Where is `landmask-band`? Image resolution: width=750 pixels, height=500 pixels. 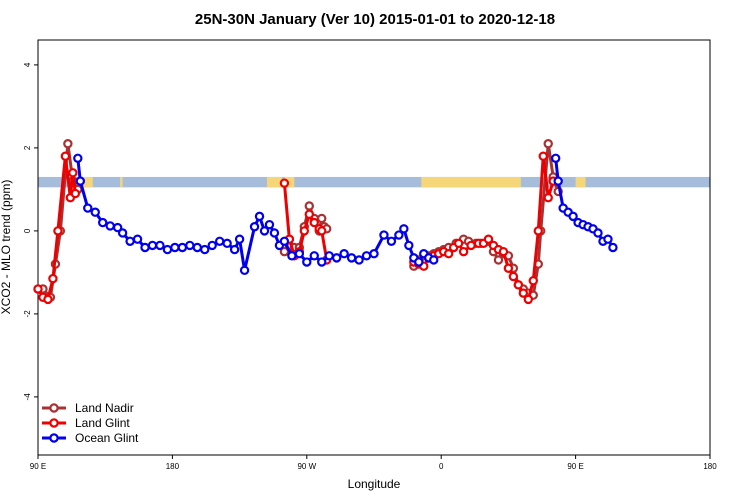 landmask-band is located at coordinates (374, 182).